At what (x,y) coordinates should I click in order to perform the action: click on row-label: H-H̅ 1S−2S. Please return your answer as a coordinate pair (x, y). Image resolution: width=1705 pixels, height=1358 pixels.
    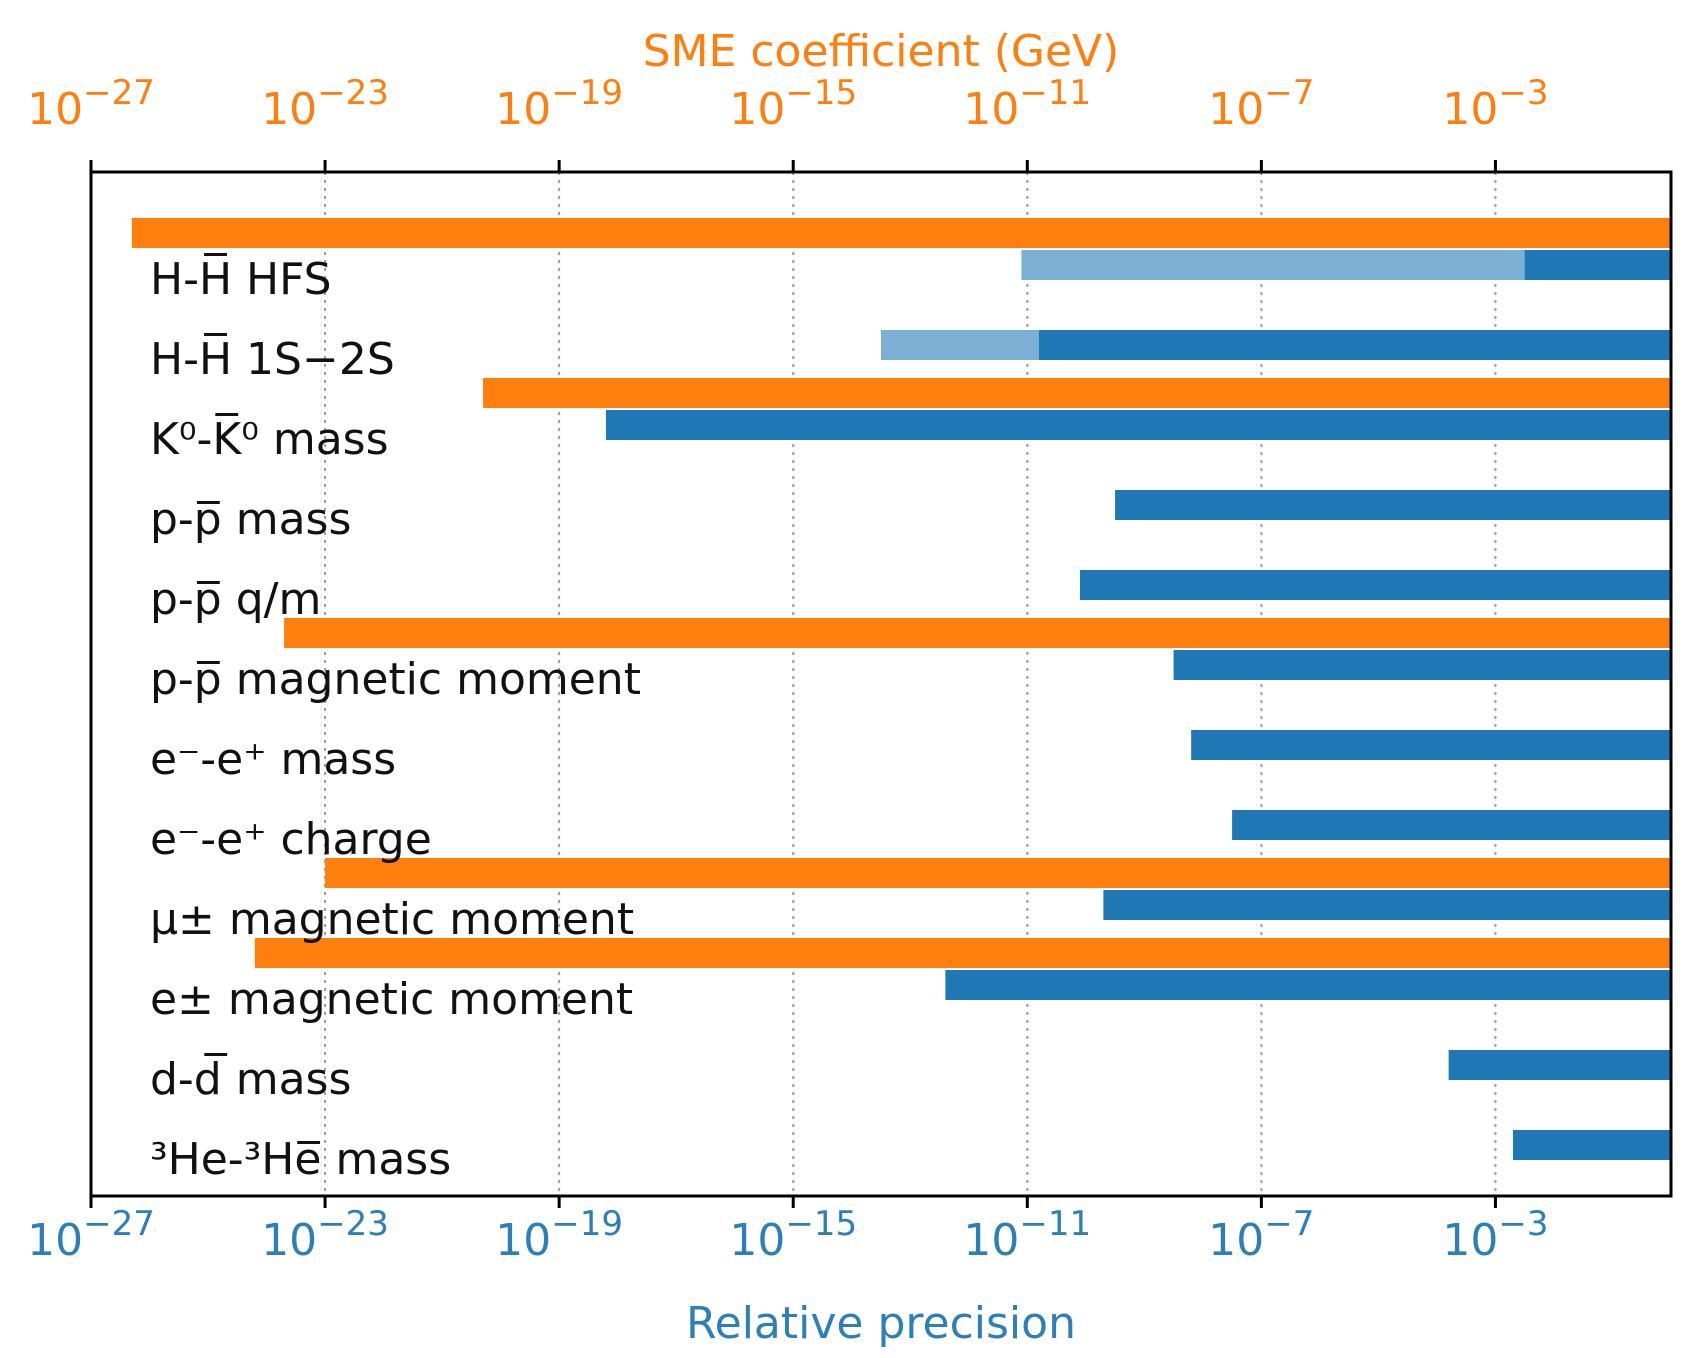
    Looking at the image, I should click on (272, 358).